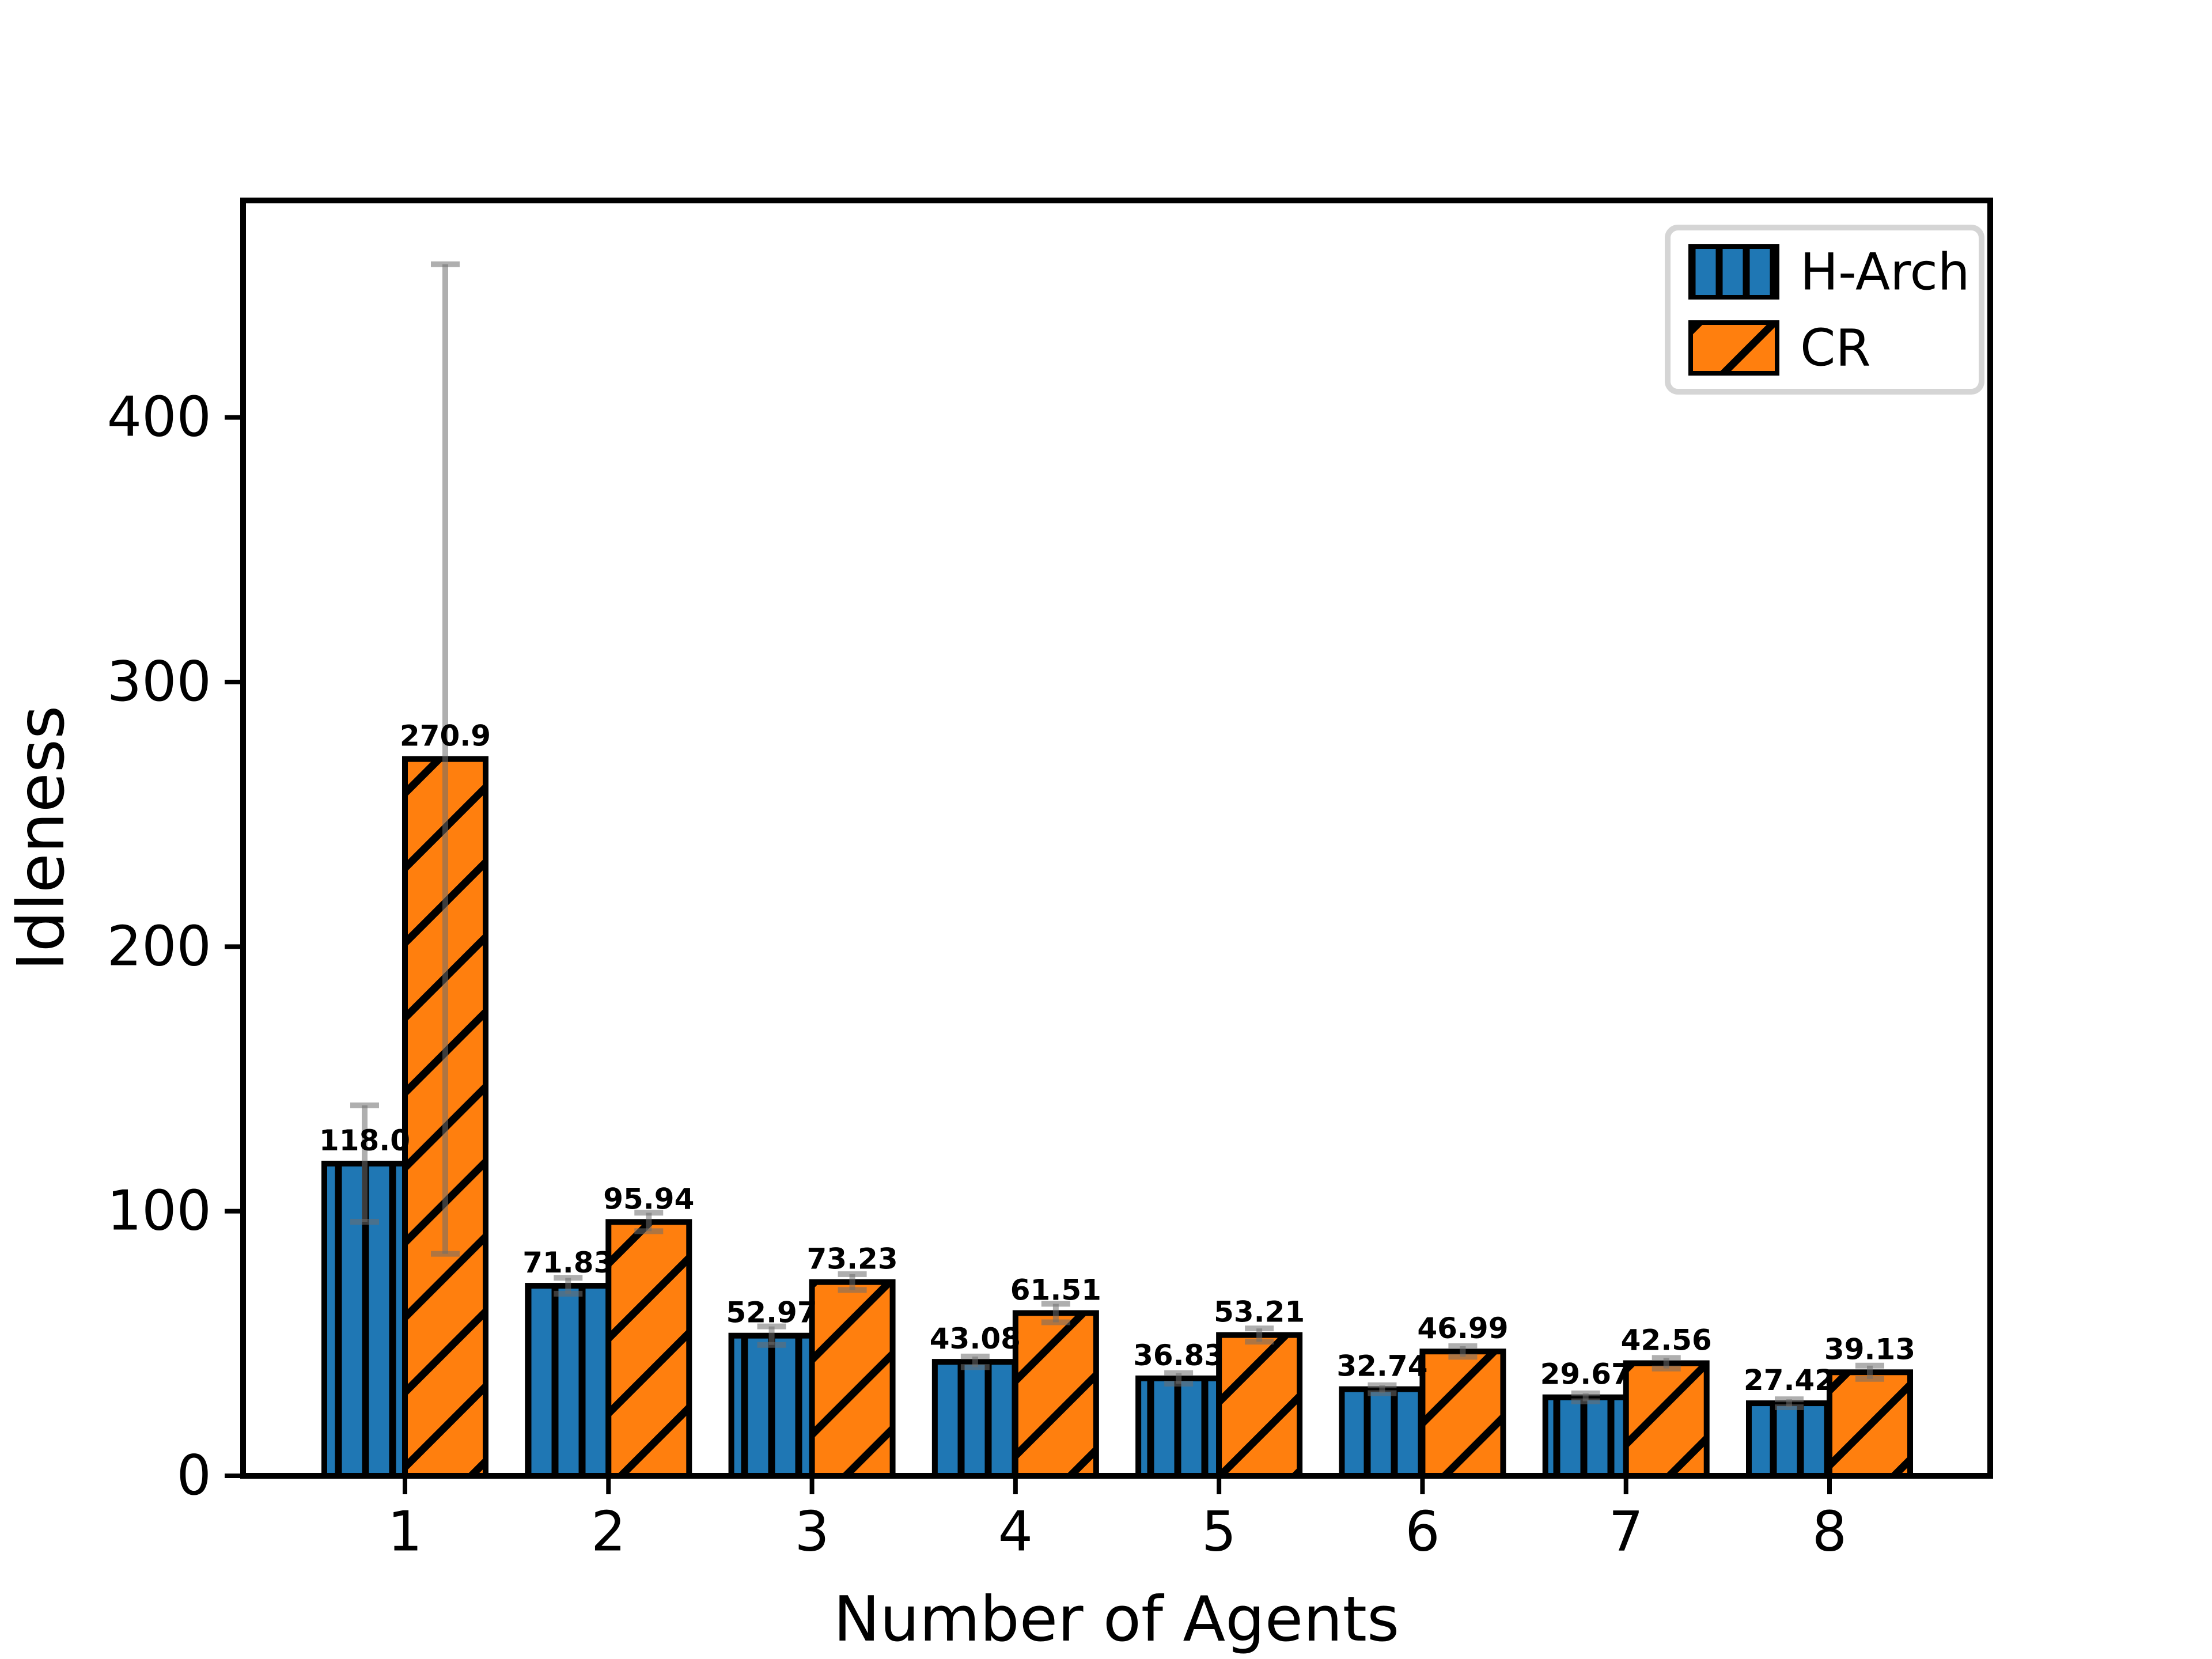 The width and height of the screenshot is (2212, 1659). What do you see at coordinates (1835, 348) in the screenshot?
I see `legend-label: CR` at bounding box center [1835, 348].